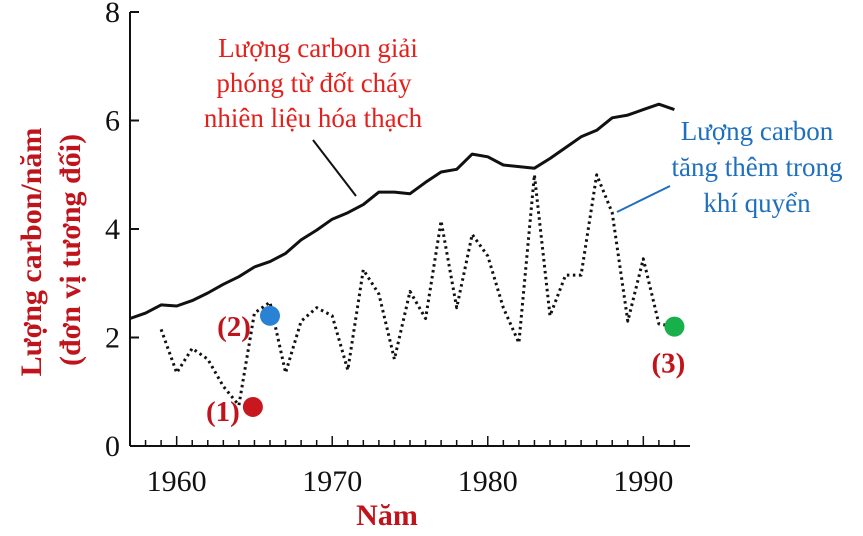  What do you see at coordinates (332, 481) in the screenshot?
I see `x-tick-label: 1970` at bounding box center [332, 481].